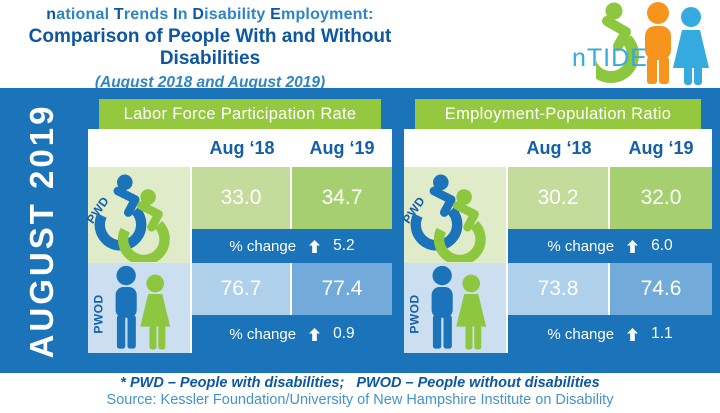 The height and width of the screenshot is (413, 720). I want to click on value-pwod-aug18: 76.7, so click(242, 289).